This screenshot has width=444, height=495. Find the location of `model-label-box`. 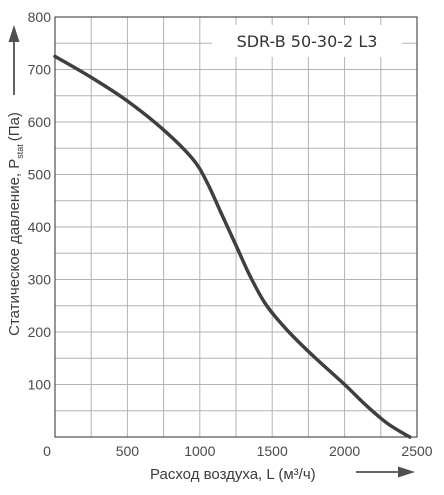

model-label-box is located at coordinates (307, 41).